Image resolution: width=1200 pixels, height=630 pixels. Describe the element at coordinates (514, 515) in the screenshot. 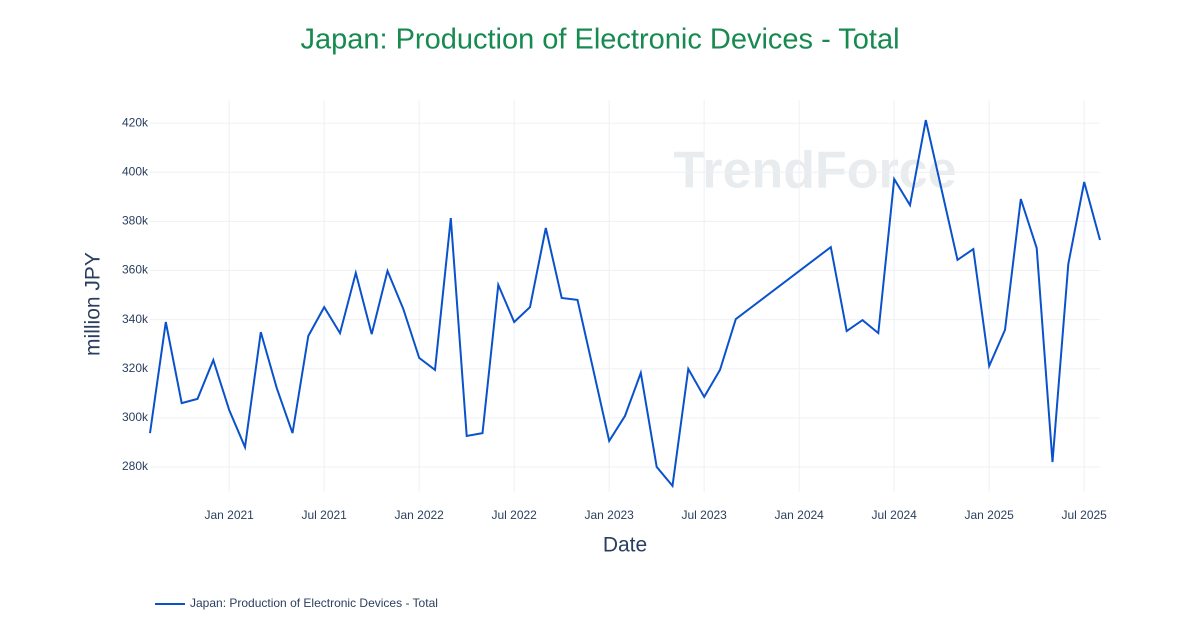

I see `x-tick-label: Jul 2022` at that location.